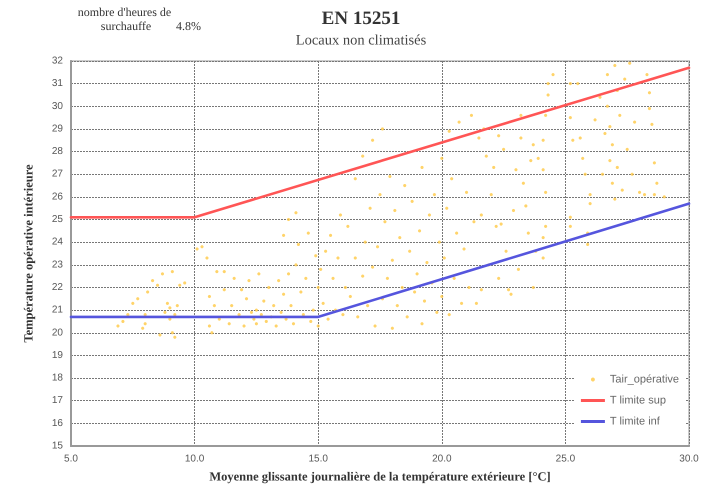 The width and height of the screenshot is (718, 491). What do you see at coordinates (58, 152) in the screenshot?
I see `y-tick-label: 28` at bounding box center [58, 152].